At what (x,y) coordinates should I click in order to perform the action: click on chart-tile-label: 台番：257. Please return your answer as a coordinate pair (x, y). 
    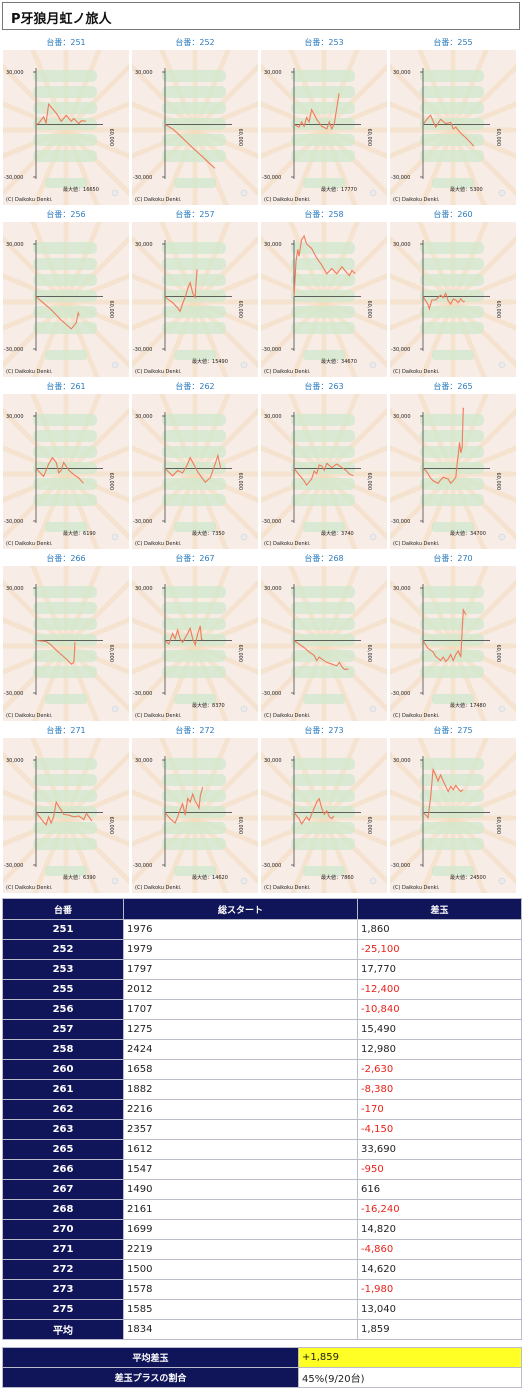
    Looking at the image, I should click on (195, 214).